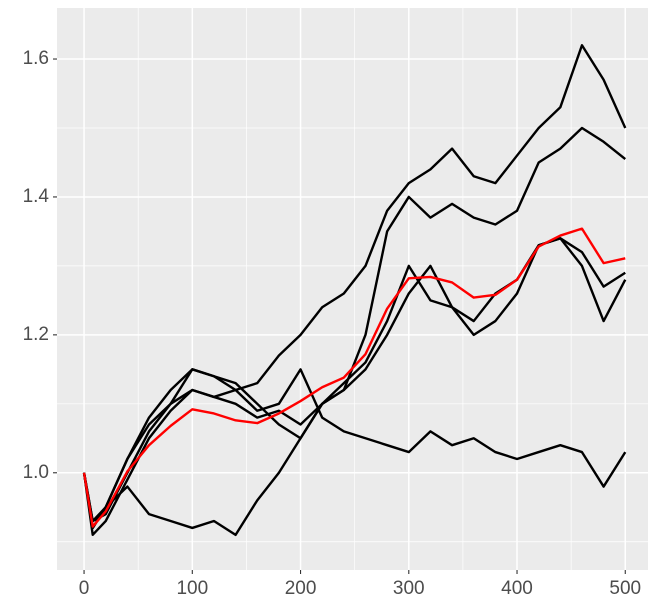 The image size is (651, 605). What do you see at coordinates (36, 472) in the screenshot?
I see `y-tick-label: 1.0` at bounding box center [36, 472].